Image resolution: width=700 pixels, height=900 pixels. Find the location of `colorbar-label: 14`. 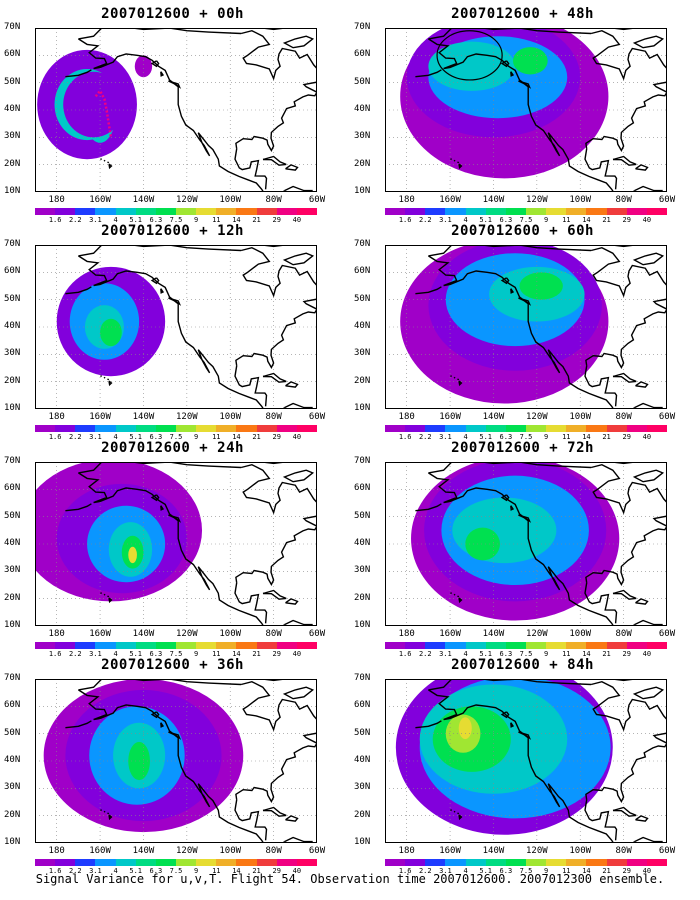

colorbar-label: 14 is located at coordinates (586, 654).